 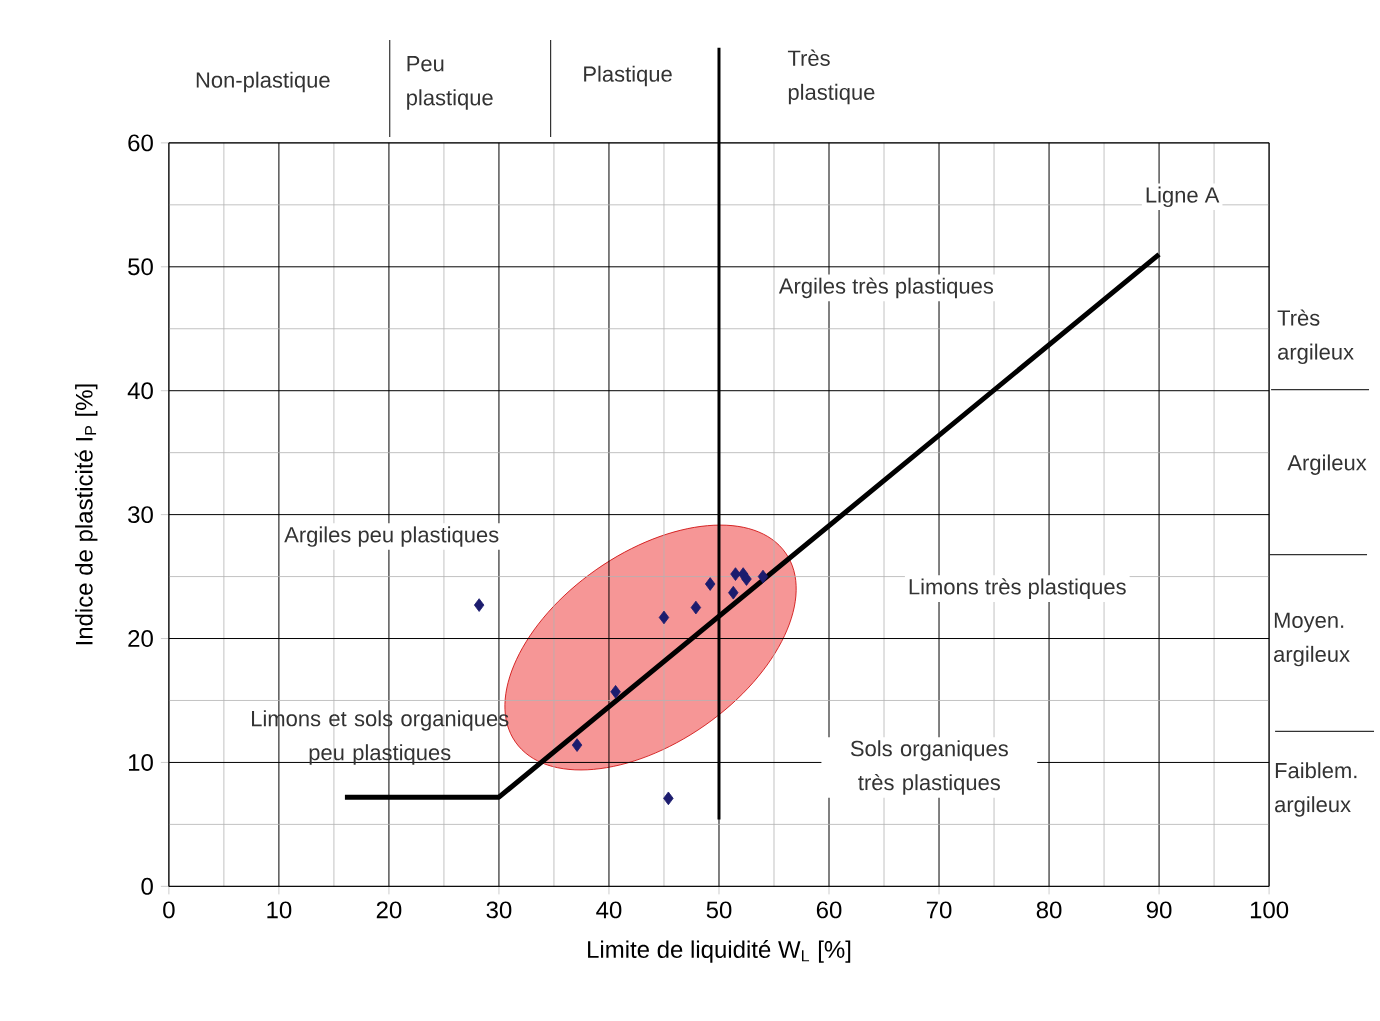 What do you see at coordinates (140, 391) in the screenshot?
I see `y-tick-label: 40` at bounding box center [140, 391].